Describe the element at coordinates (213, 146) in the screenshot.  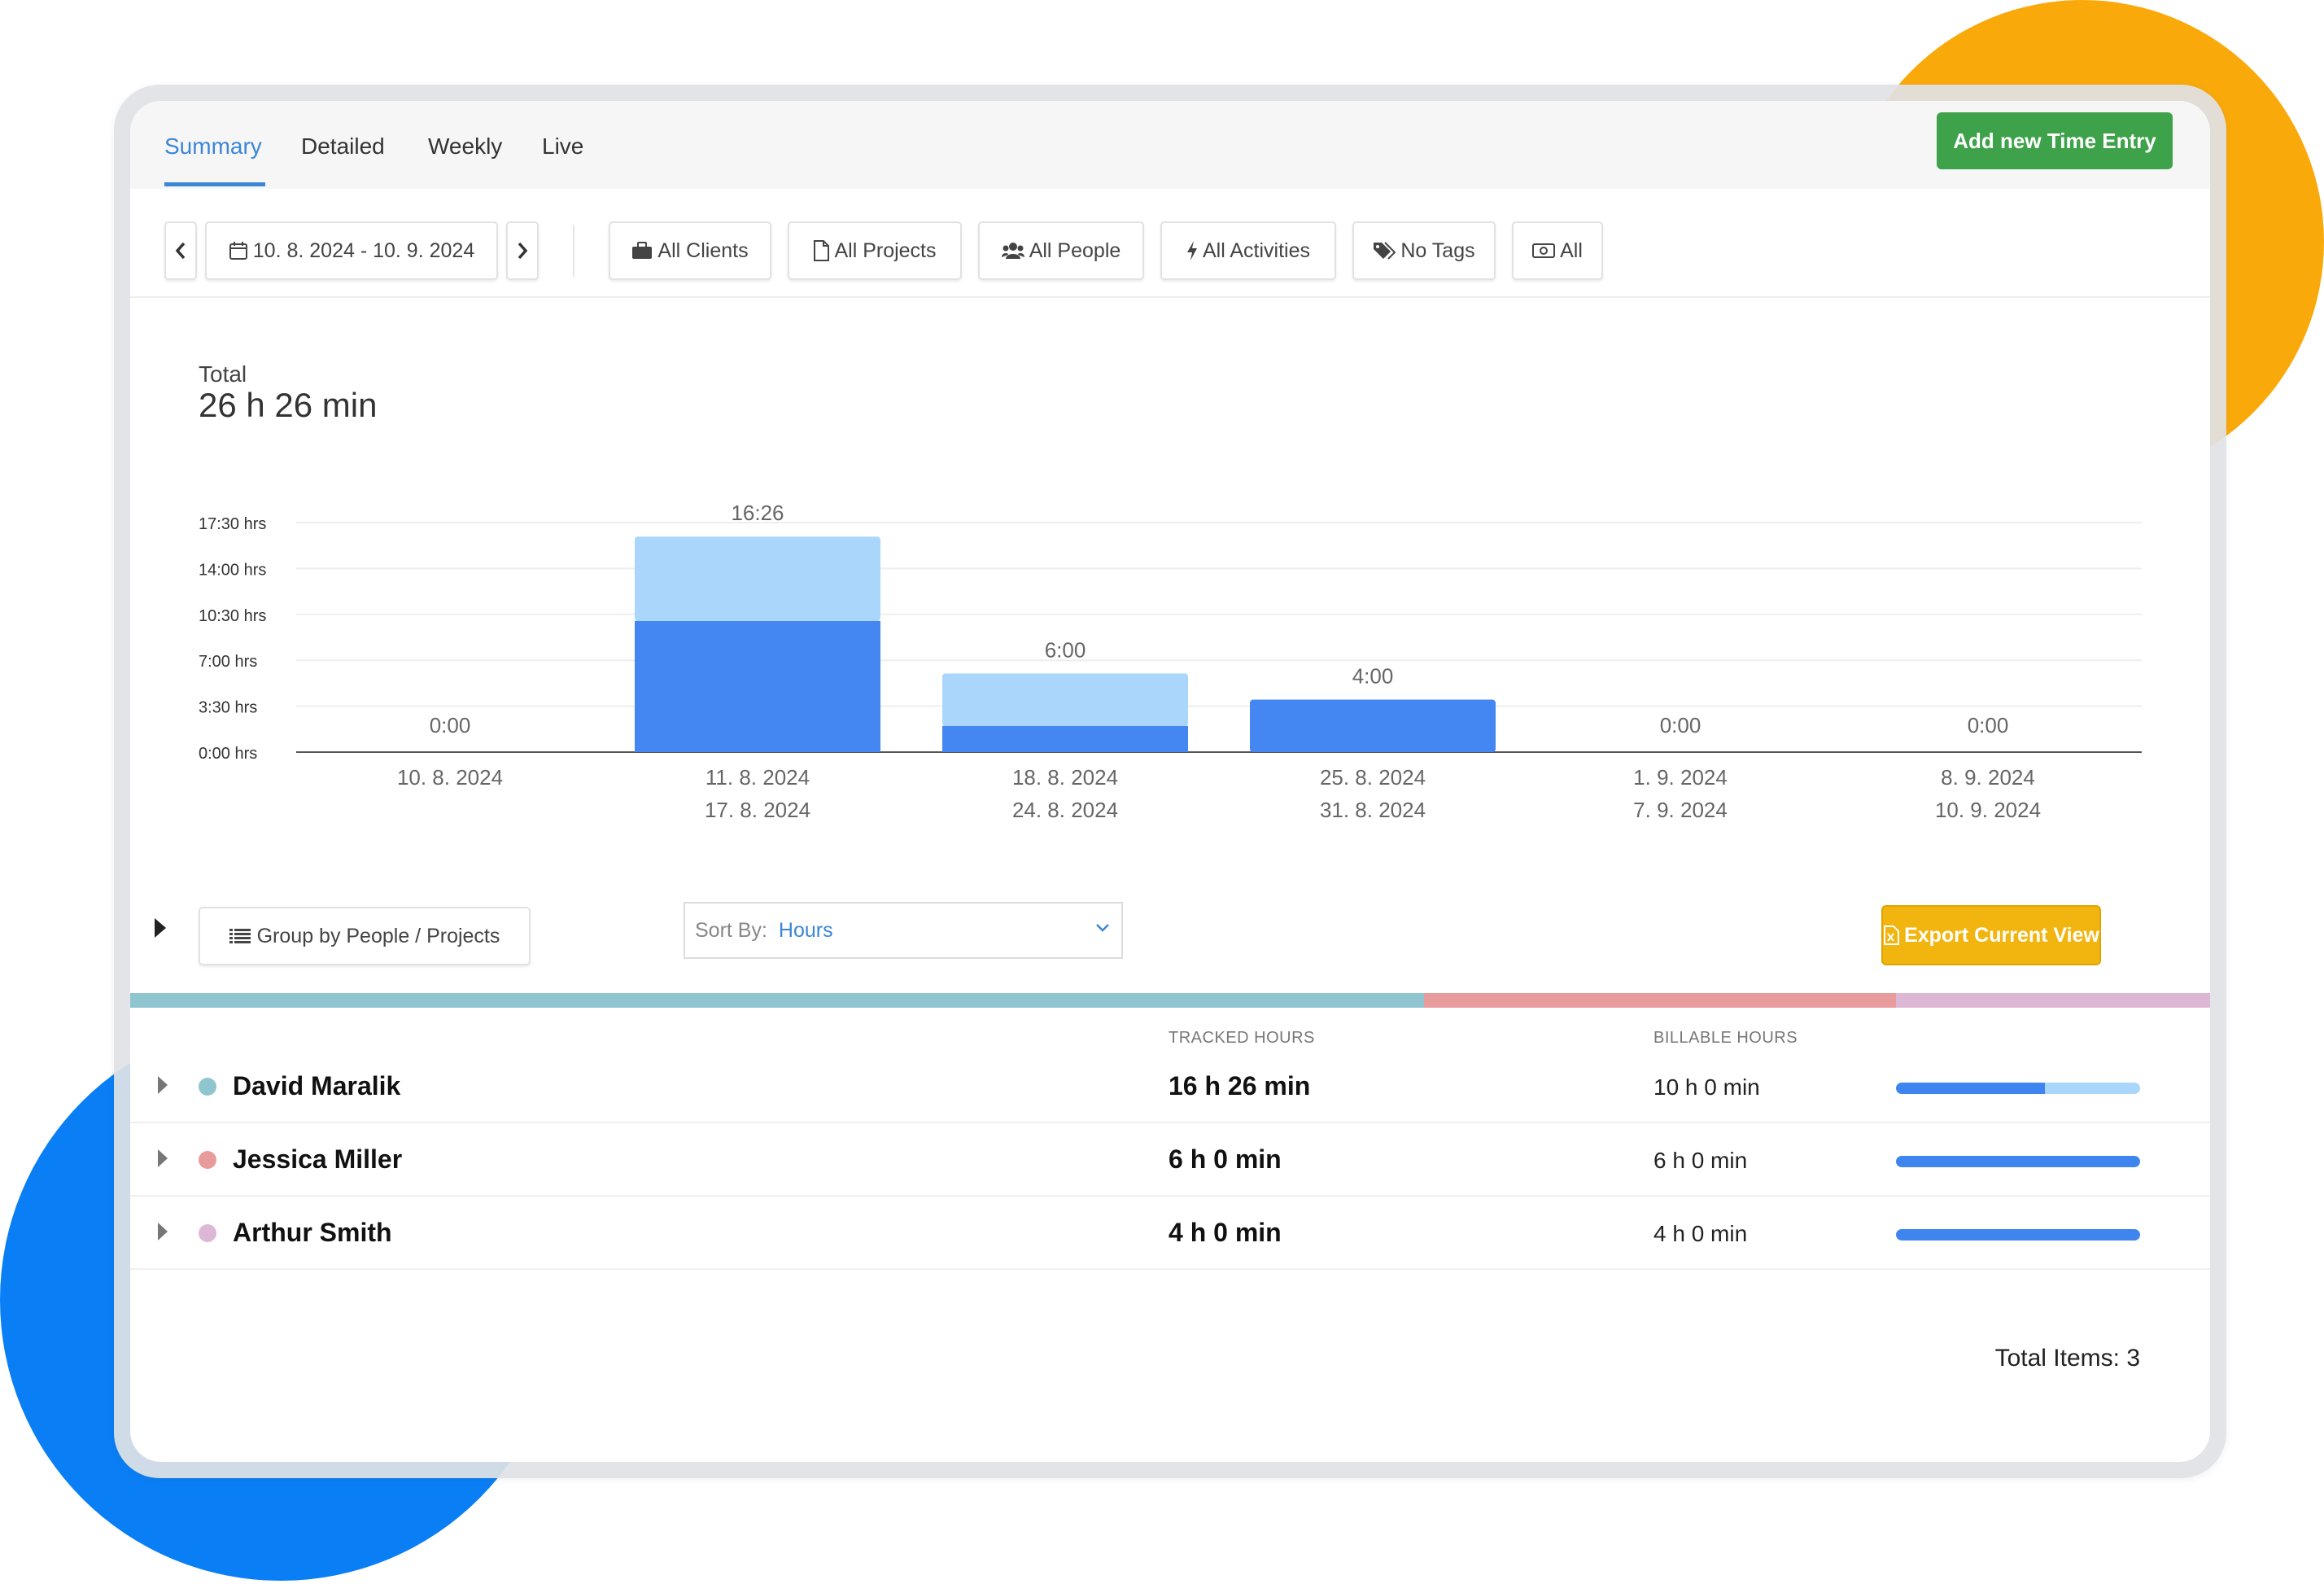
I see `tab-summary: Summary` at that location.